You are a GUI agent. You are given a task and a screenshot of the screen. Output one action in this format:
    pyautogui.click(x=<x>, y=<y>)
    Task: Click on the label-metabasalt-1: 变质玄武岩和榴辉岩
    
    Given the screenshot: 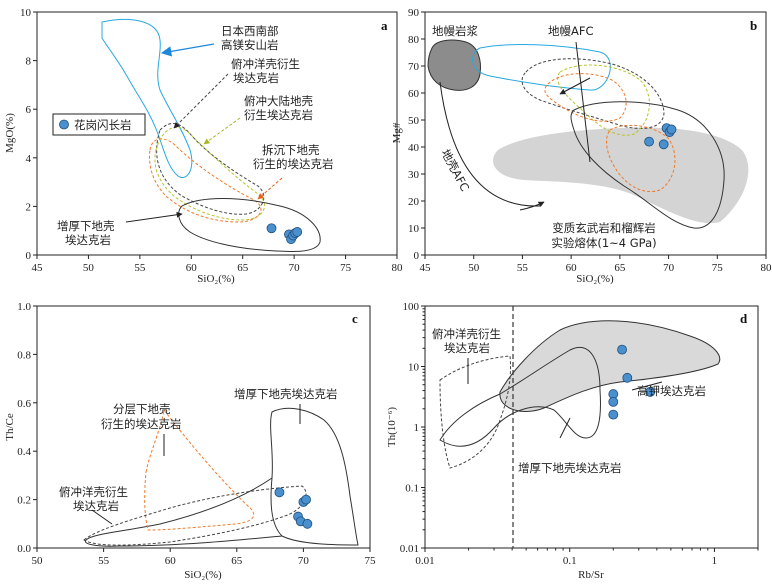 What is the action you would take?
    pyautogui.click(x=604, y=228)
    